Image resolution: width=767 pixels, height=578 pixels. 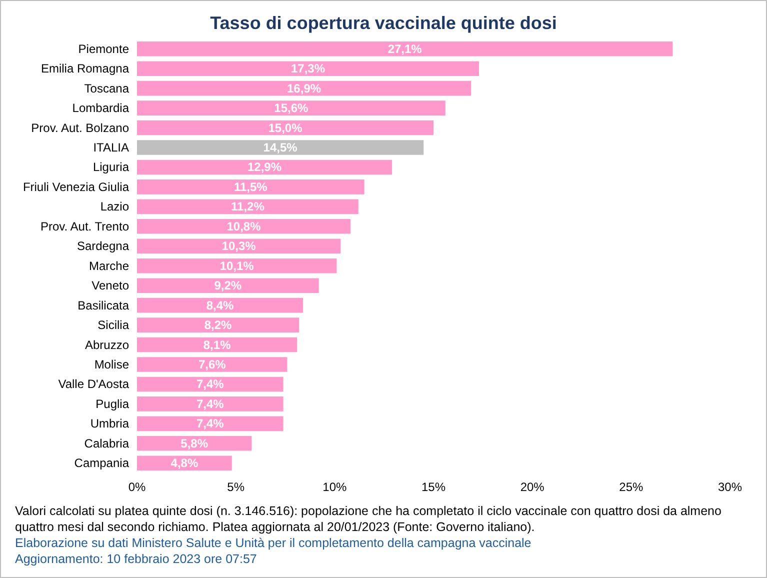 I want to click on data-label: 17,3%, so click(x=308, y=69).